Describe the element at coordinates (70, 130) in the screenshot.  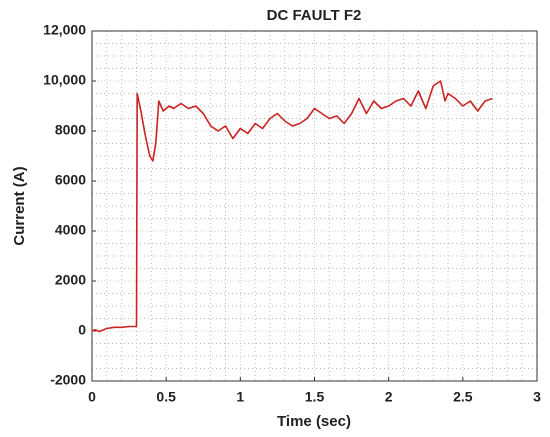
I see `y-tick-label: 8000` at that location.